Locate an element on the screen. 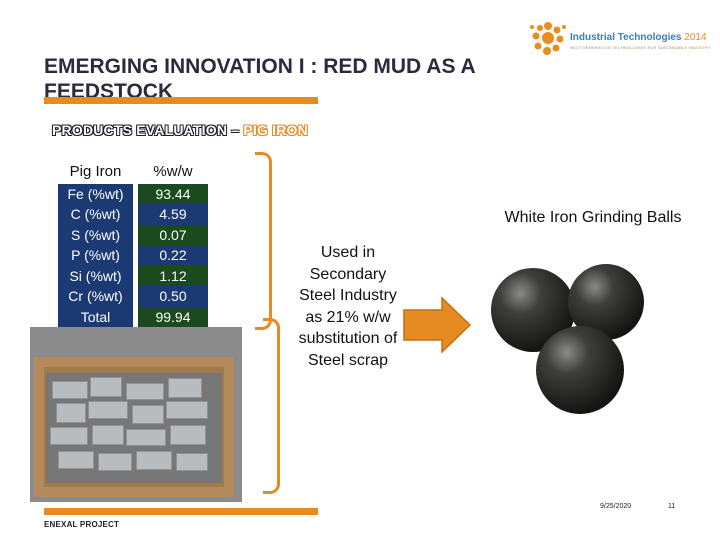 This screenshot has height=540, width=720. sunflower-logo-icon is located at coordinates (548, 38).